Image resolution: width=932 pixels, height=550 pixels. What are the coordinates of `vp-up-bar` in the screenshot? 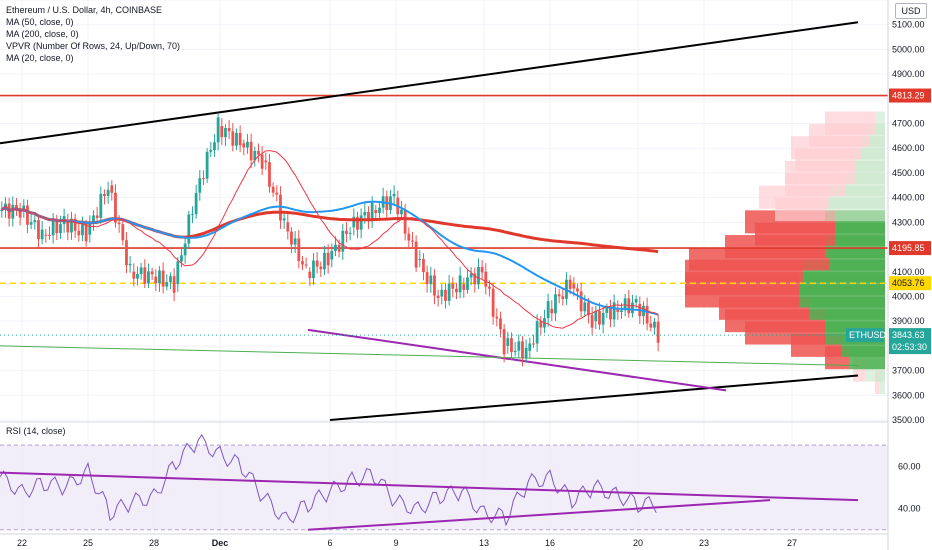 It's located at (882, 382).